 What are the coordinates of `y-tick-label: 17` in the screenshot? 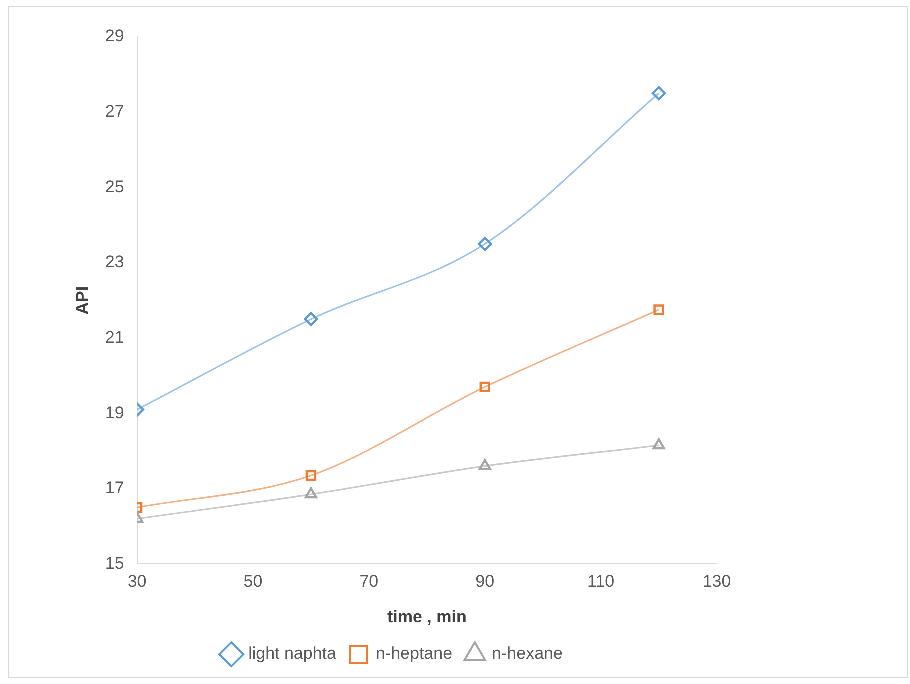 It's located at (114, 488).